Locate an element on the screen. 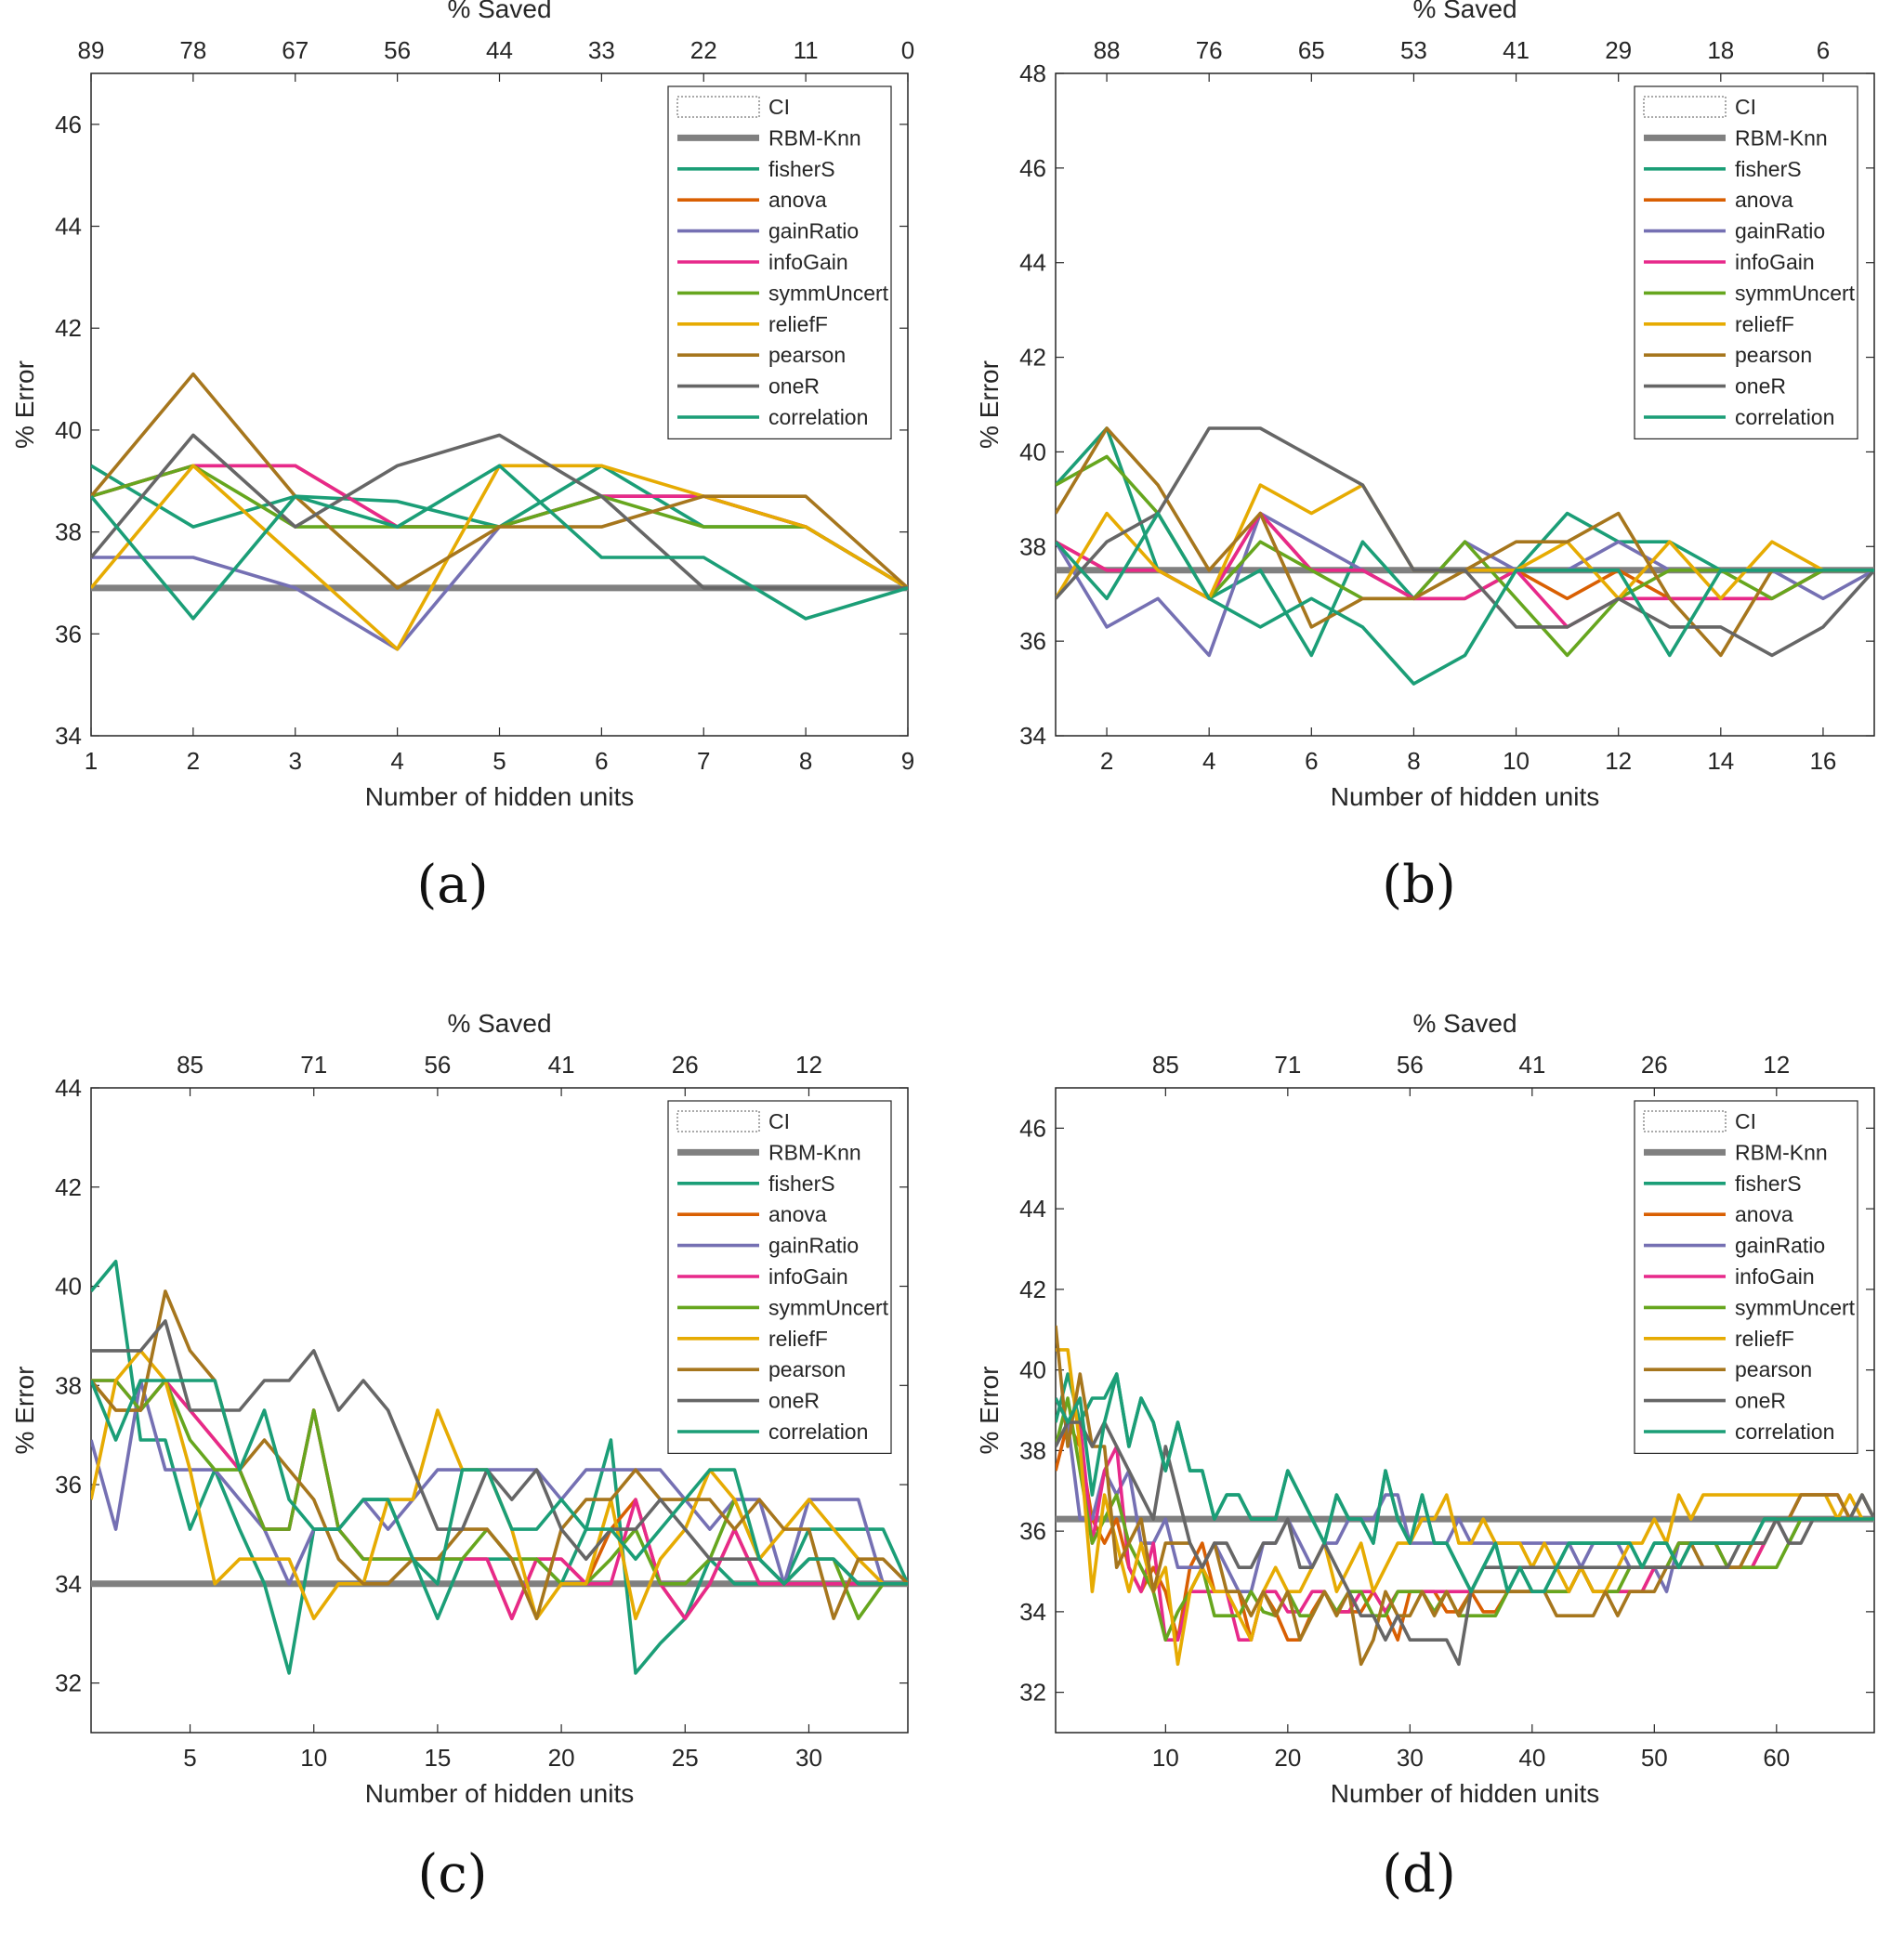  legend-label-reliefF: reliefF is located at coordinates (798, 324).